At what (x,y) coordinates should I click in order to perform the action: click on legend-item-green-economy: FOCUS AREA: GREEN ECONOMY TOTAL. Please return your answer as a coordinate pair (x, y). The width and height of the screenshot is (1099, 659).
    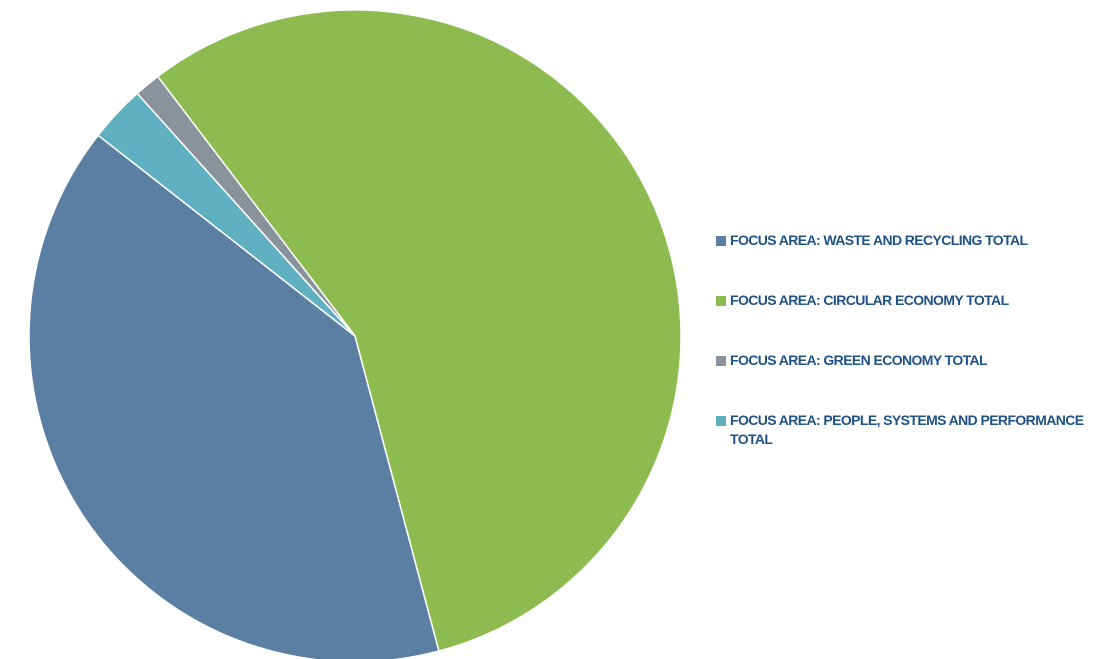
    Looking at the image, I should click on (906, 360).